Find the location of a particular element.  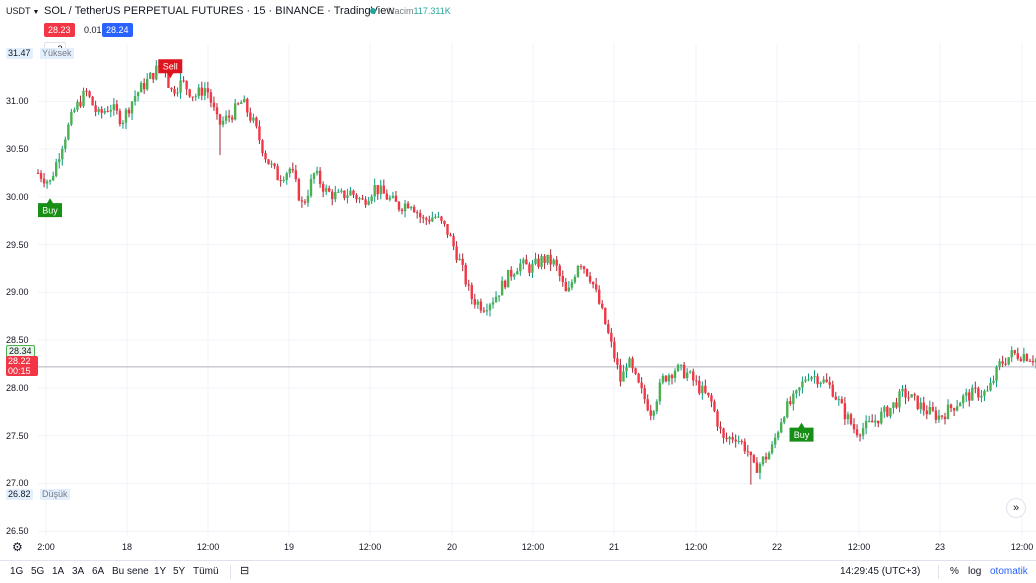

auto-scale-toggle: otomatik is located at coordinates (1009, 571).